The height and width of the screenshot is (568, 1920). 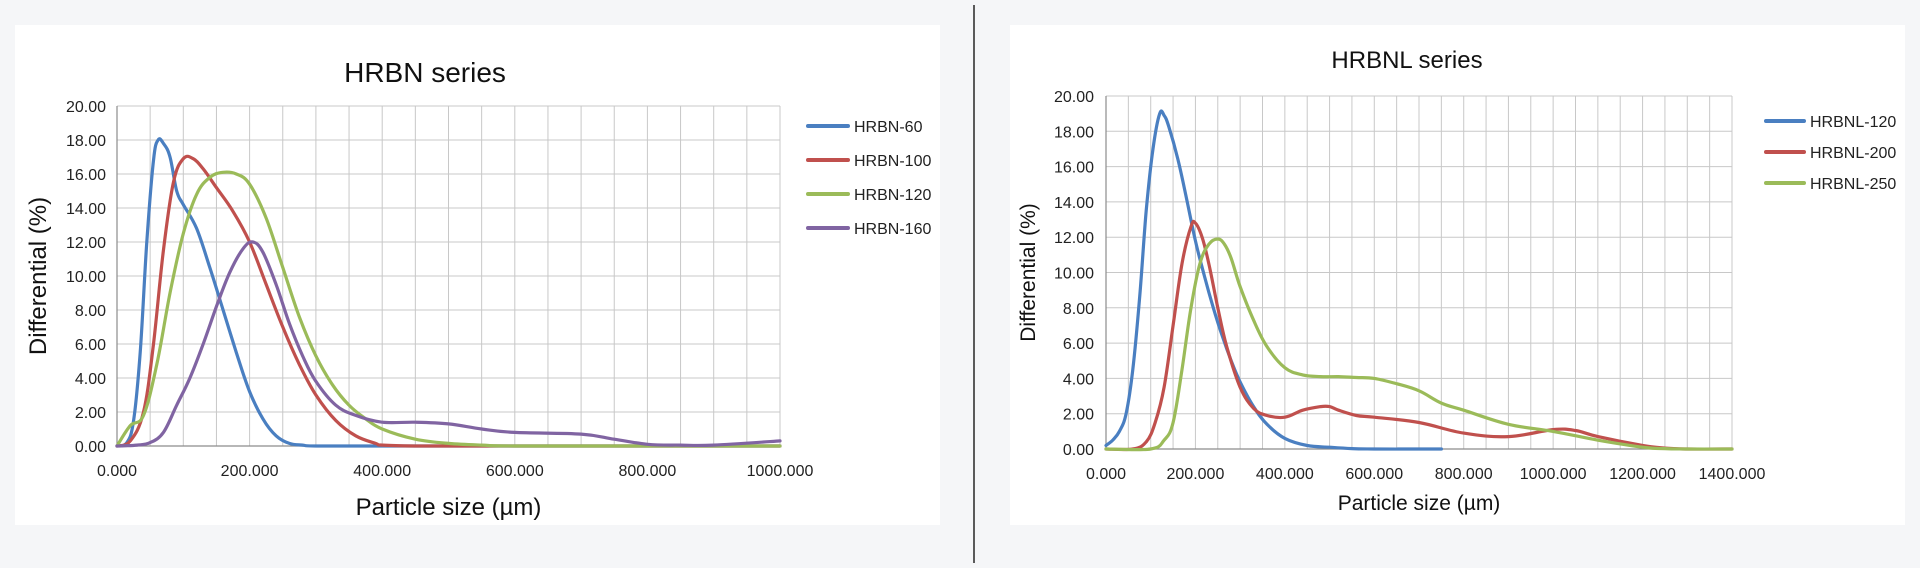 I want to click on legend-label: HRBN-120, so click(x=892, y=195).